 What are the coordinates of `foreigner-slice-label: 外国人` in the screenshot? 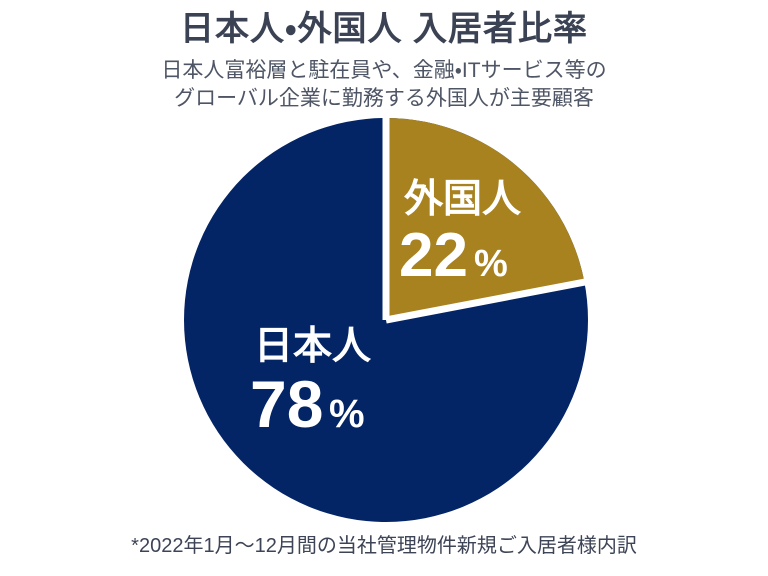 It's located at (462, 199).